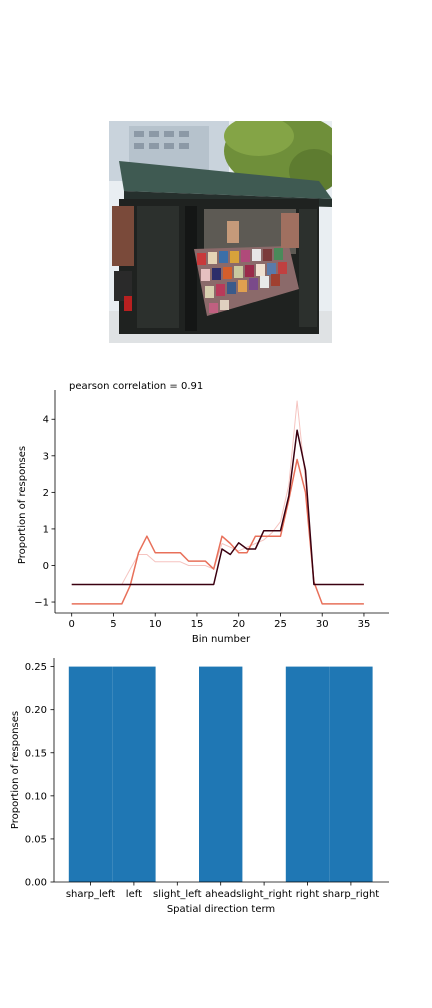  What do you see at coordinates (280, 624) in the screenshot?
I see `line-chart-x-tick-label: 25` at bounding box center [280, 624].